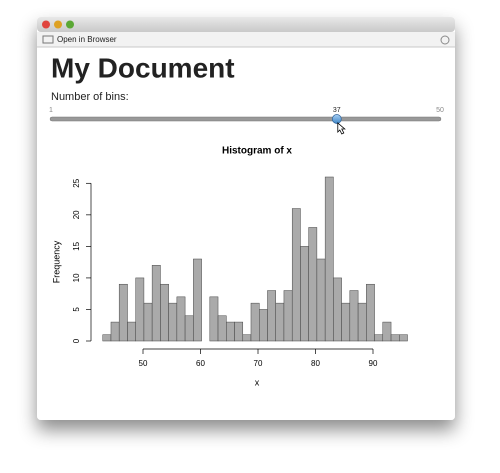  I want to click on x-tick-label: 60, so click(200, 363).